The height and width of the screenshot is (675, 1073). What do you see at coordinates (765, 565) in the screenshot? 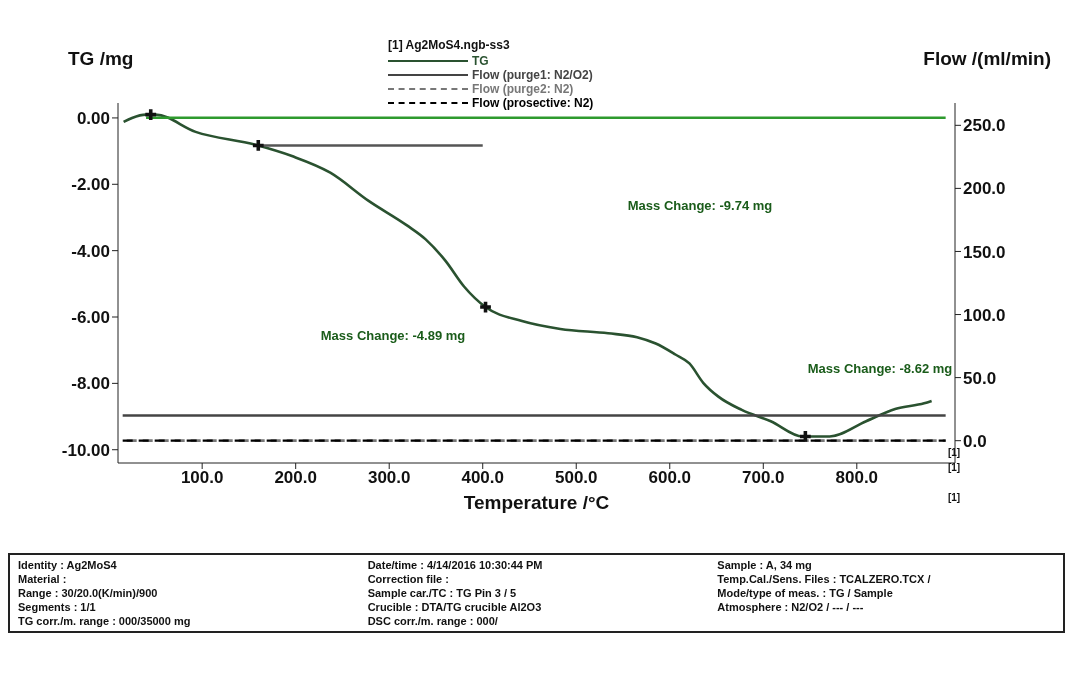
I see `text: Sample : A, 34 mg` at bounding box center [765, 565].